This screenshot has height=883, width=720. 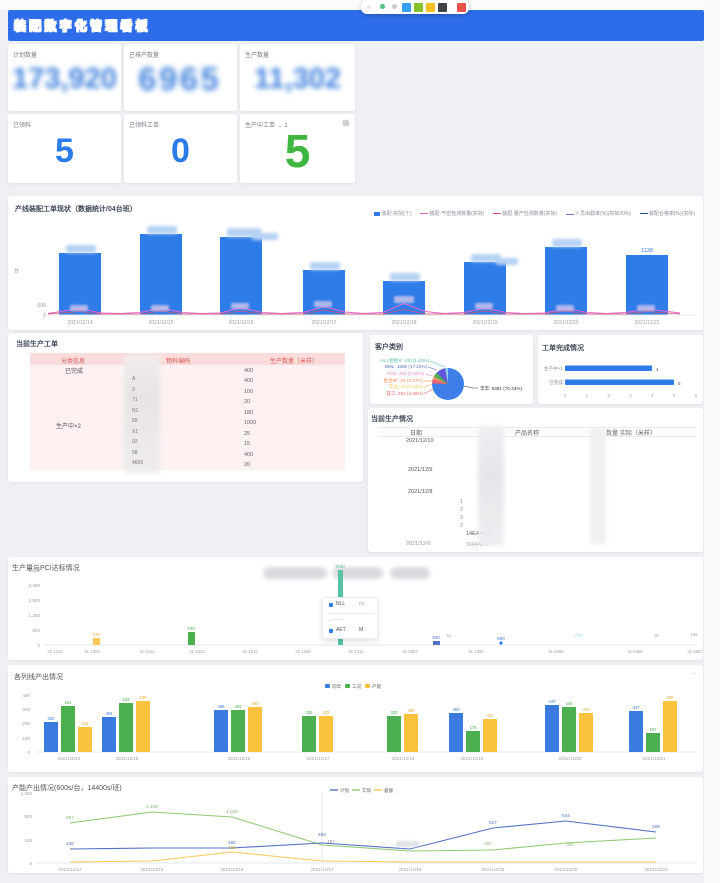 I want to click on svg-text: 500, so click(x=42, y=306).